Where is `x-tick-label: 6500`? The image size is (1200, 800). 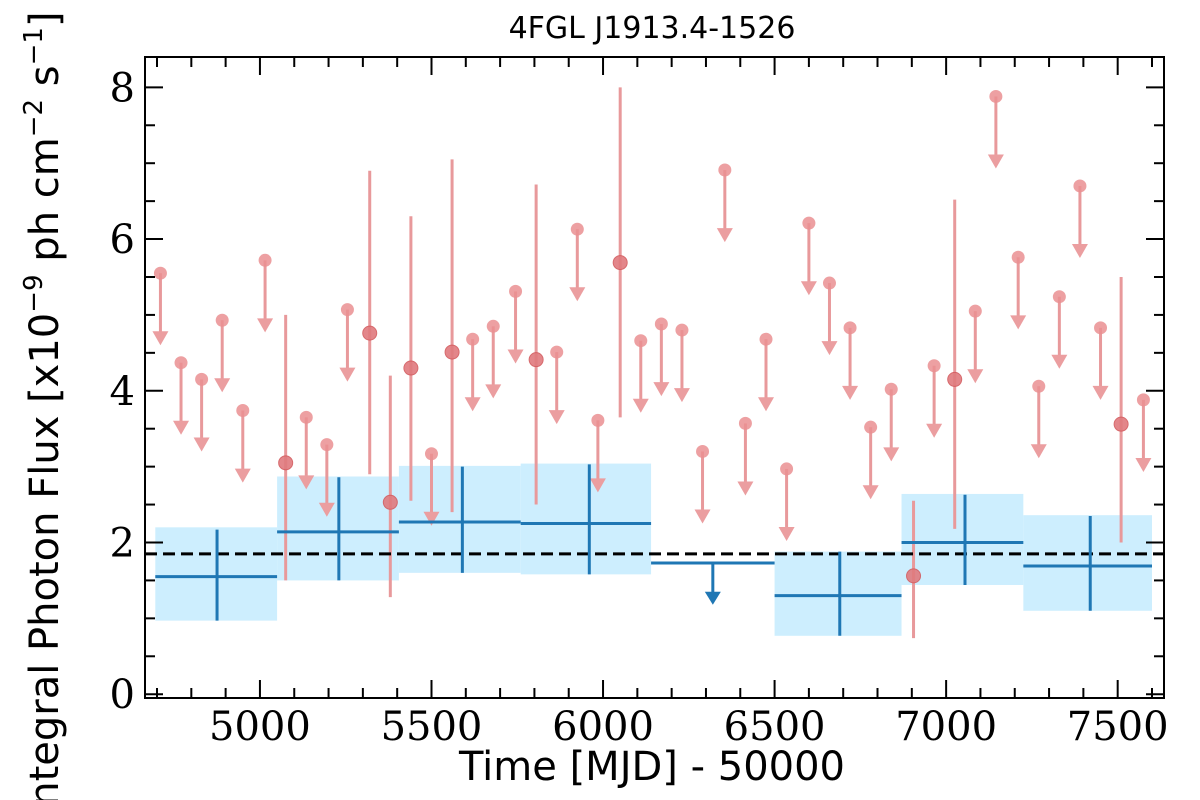
x-tick-label: 6500 is located at coordinates (775, 727).